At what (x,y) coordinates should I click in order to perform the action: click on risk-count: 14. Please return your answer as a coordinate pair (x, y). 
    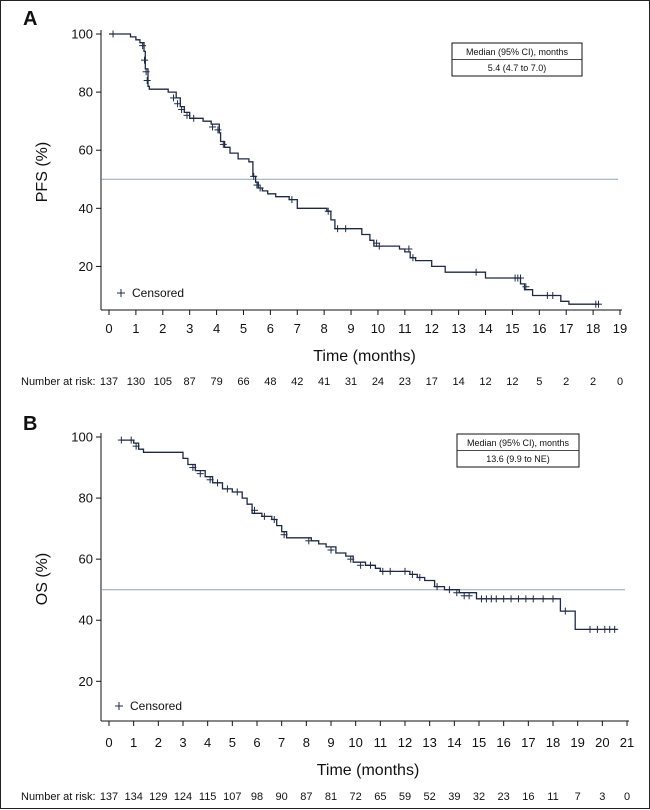
    Looking at the image, I should click on (459, 382).